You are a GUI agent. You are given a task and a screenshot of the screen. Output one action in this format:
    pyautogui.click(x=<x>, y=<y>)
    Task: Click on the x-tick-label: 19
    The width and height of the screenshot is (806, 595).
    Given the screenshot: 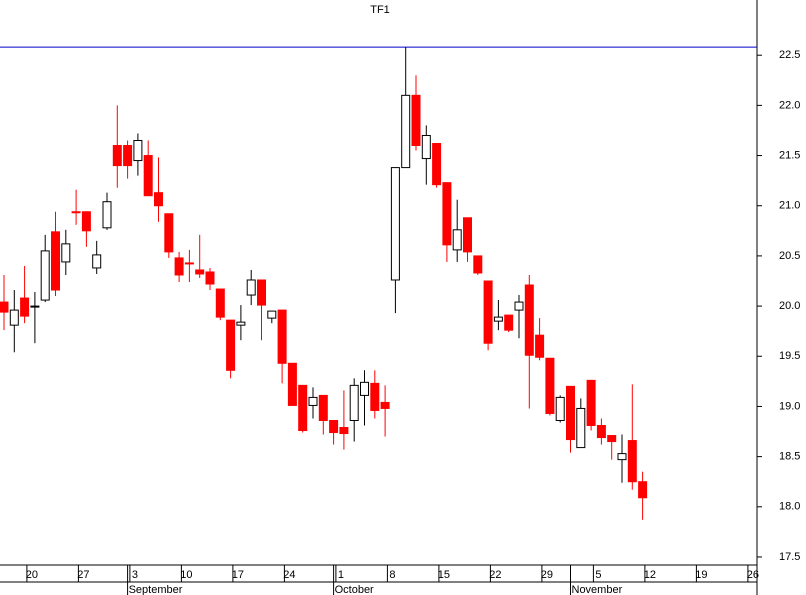 What is the action you would take?
    pyautogui.click(x=701, y=575)
    